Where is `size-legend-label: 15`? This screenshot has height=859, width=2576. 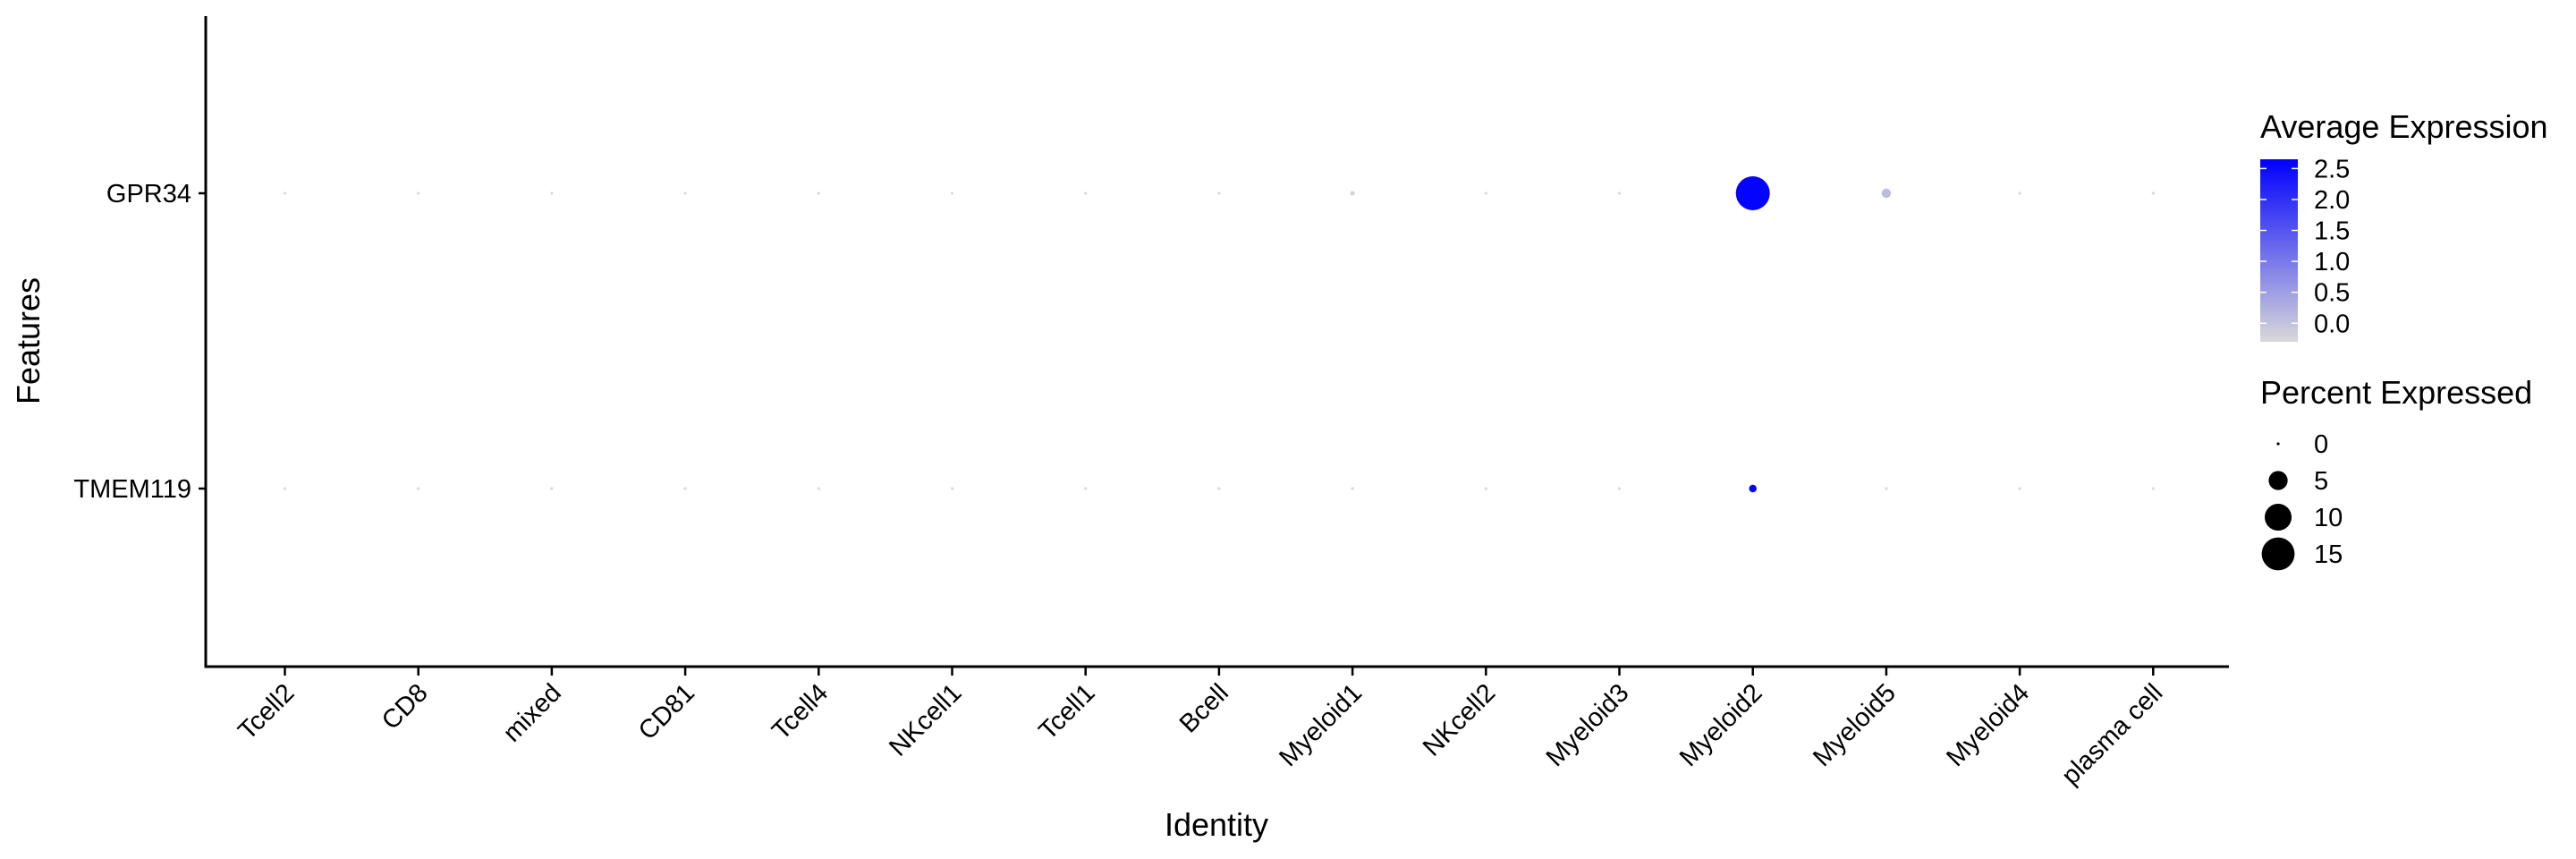 size-legend-label: 15 is located at coordinates (2328, 554).